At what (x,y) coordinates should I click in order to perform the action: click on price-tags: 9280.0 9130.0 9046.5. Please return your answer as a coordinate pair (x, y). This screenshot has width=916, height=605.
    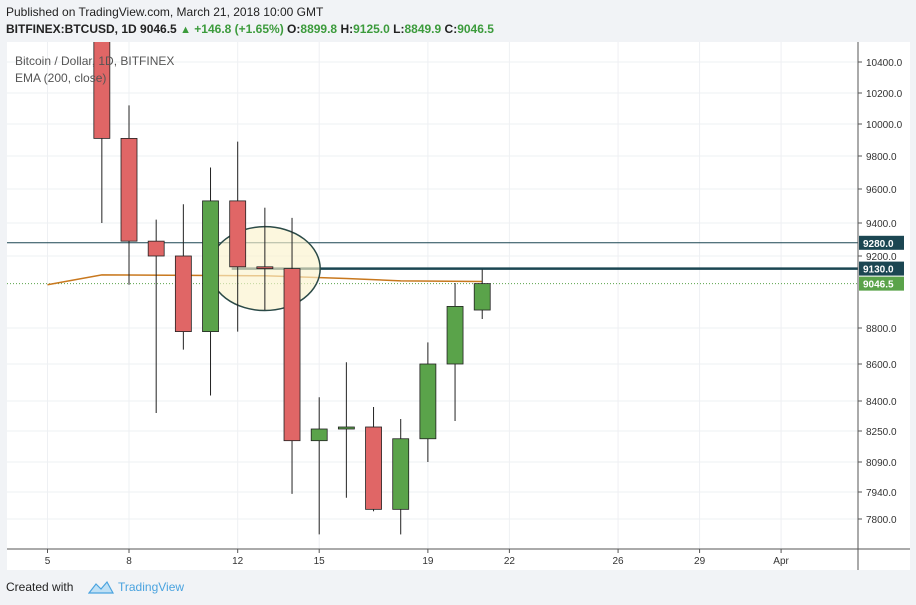
    Looking at the image, I should click on (881, 263).